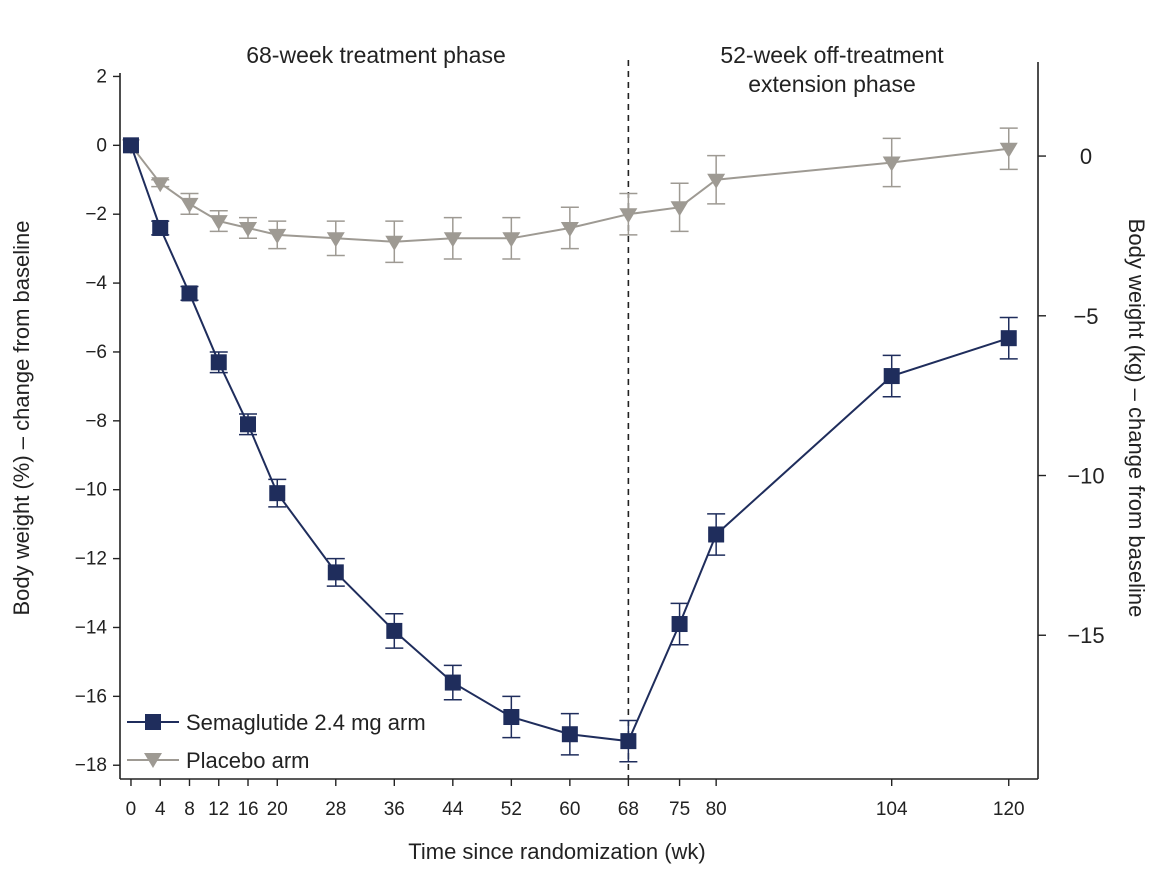  Describe the element at coordinates (218, 809) in the screenshot. I see `x-tick-label: 12` at that location.